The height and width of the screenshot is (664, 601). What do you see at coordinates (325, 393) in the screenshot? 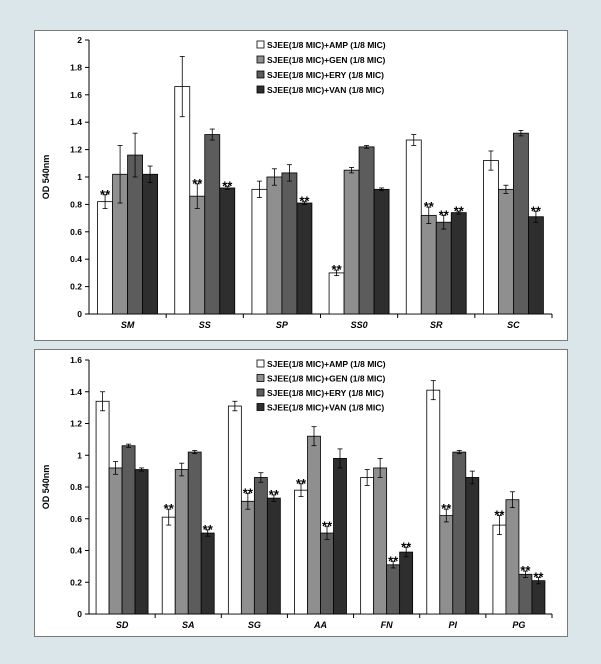
I see `legend-label: SJEE(1/8 MIC)+ERY (1/8 MIC)` at bounding box center [325, 393].